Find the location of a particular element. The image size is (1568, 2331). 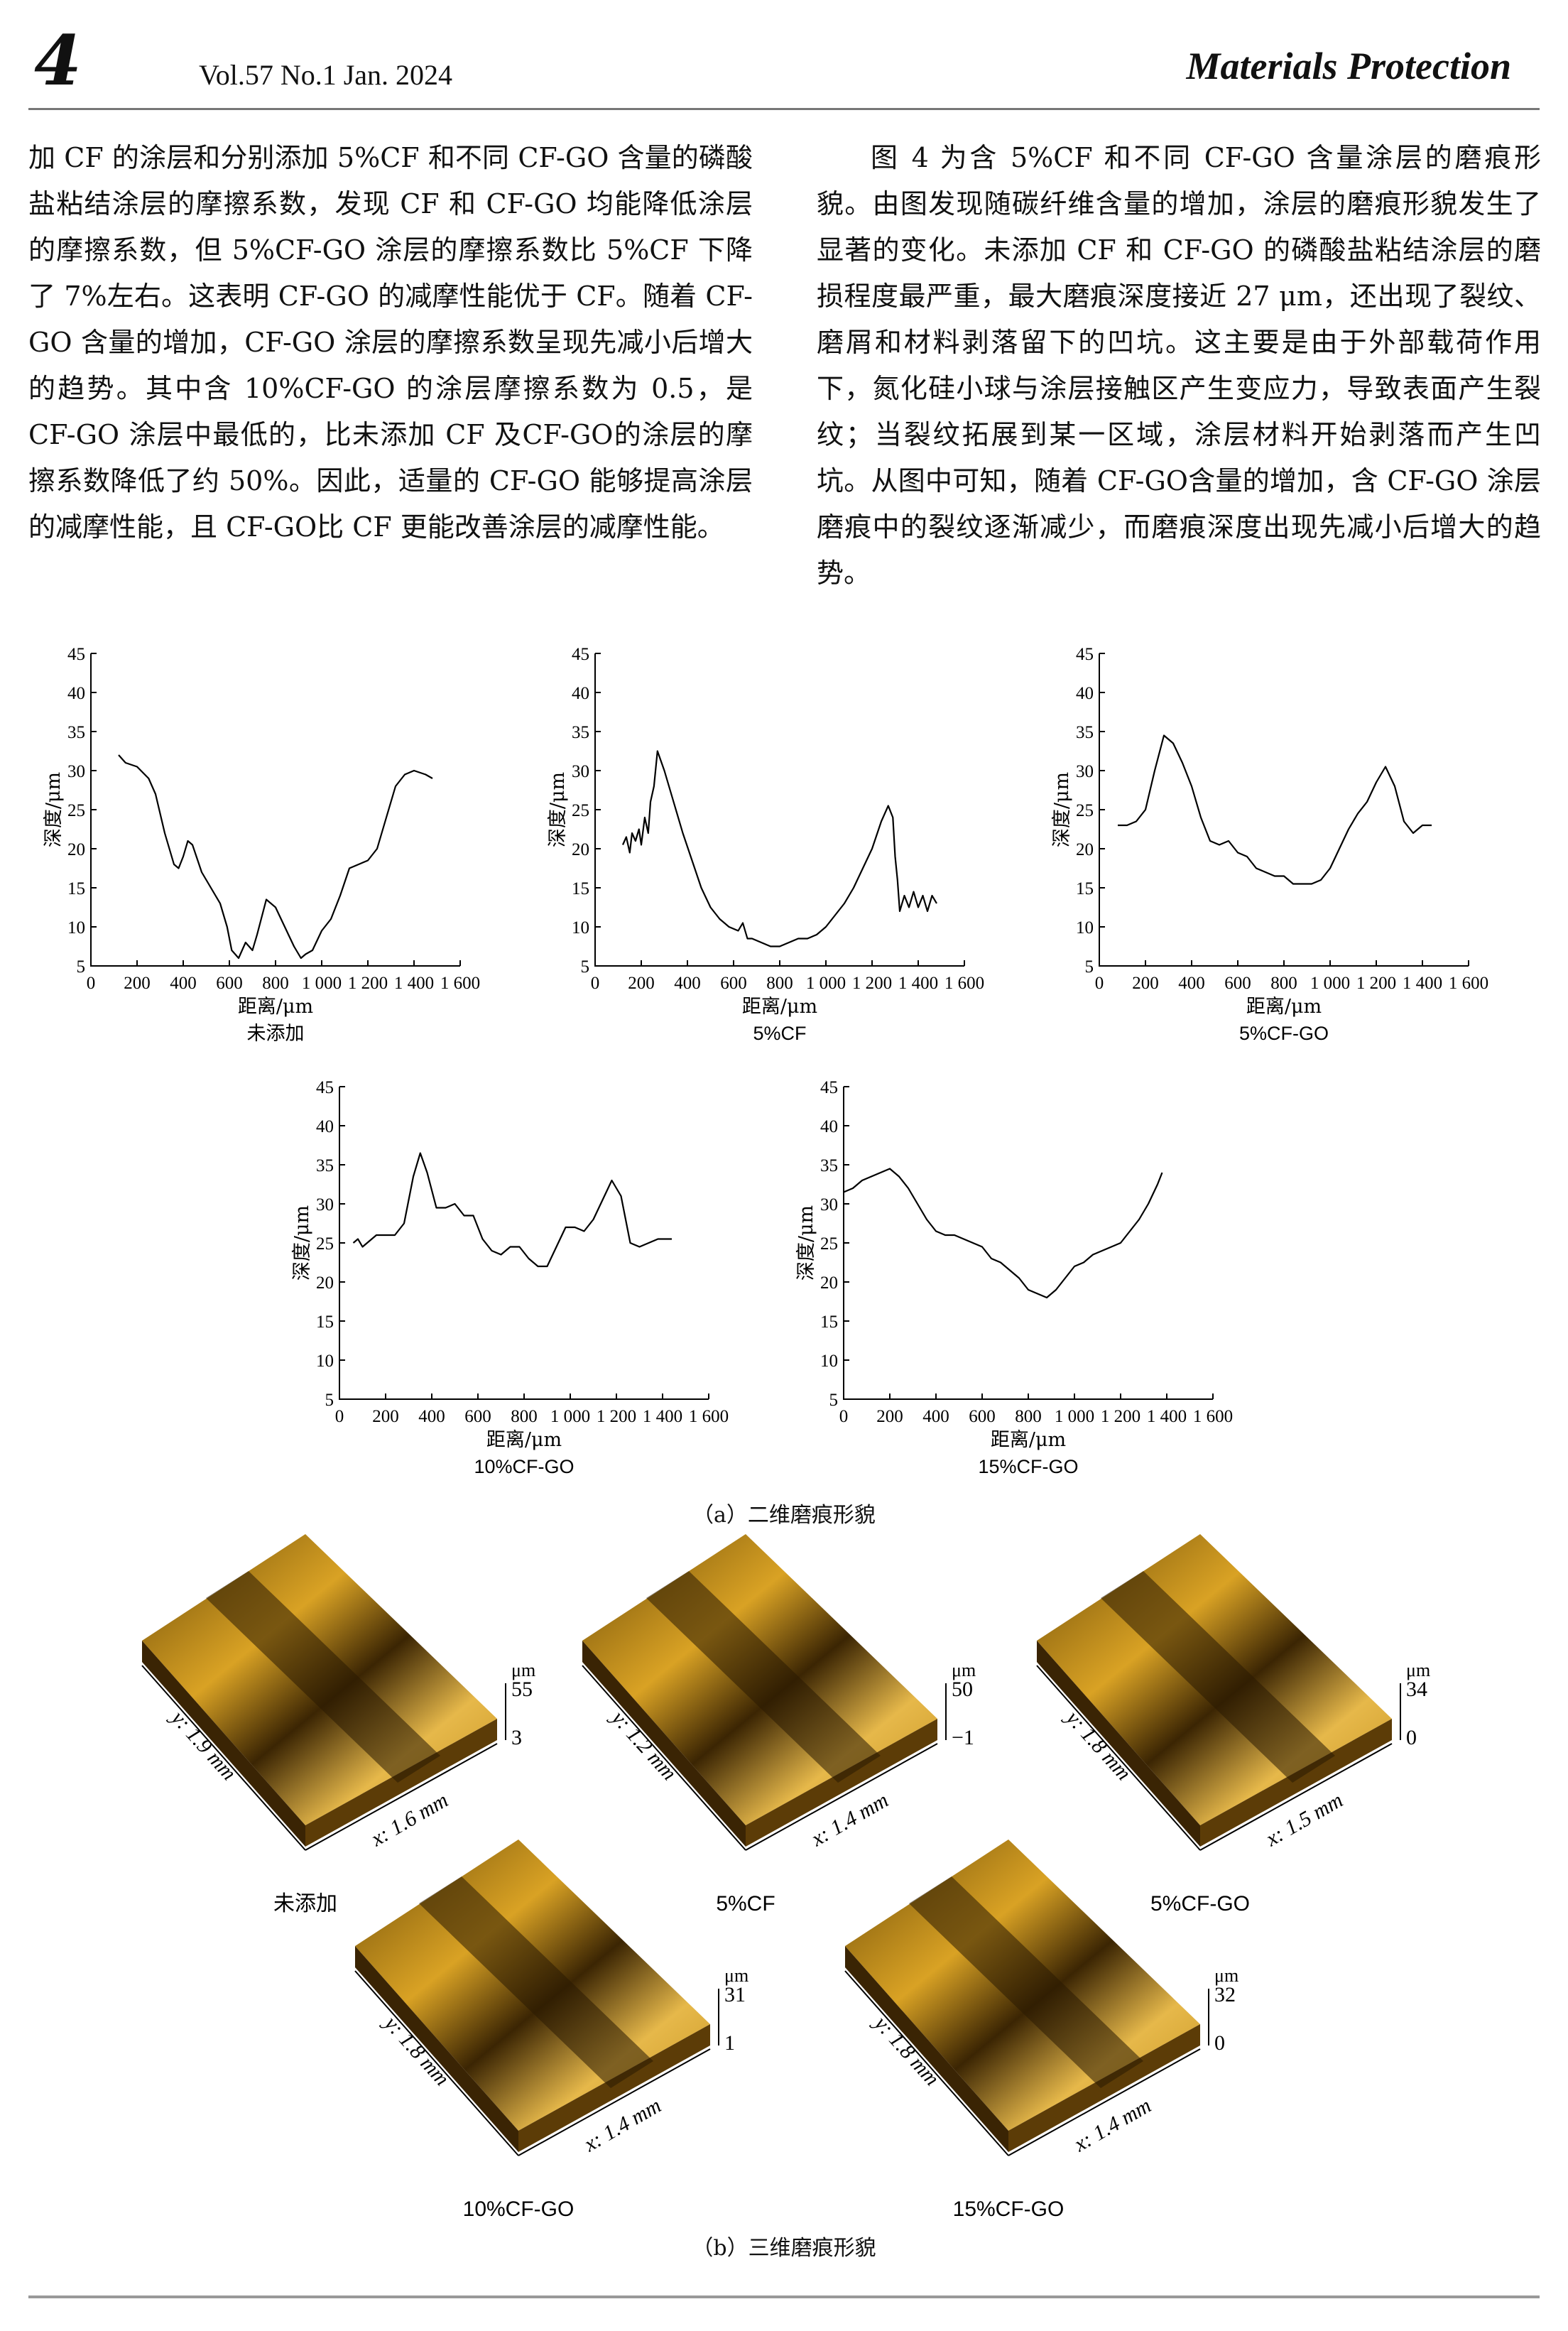

chart-caption: 未添加 is located at coordinates (276, 1033).